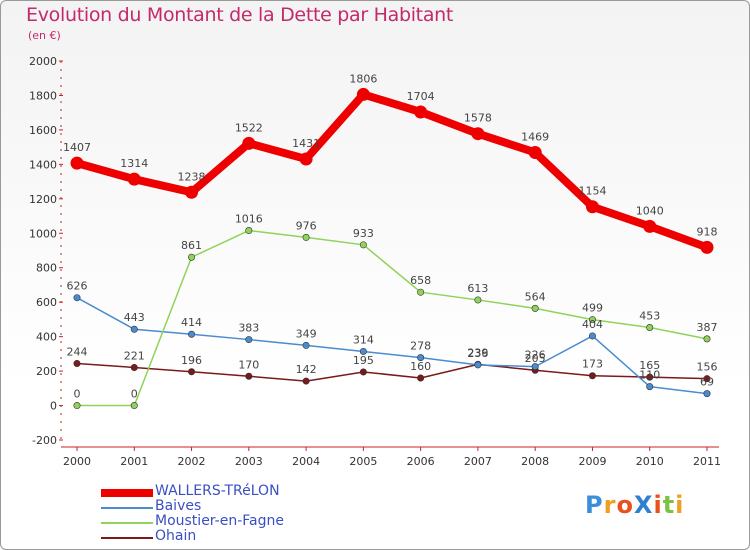 Image resolution: width=750 pixels, height=550 pixels. I want to click on data-label-wallers-tr-lon: 918, so click(707, 231).